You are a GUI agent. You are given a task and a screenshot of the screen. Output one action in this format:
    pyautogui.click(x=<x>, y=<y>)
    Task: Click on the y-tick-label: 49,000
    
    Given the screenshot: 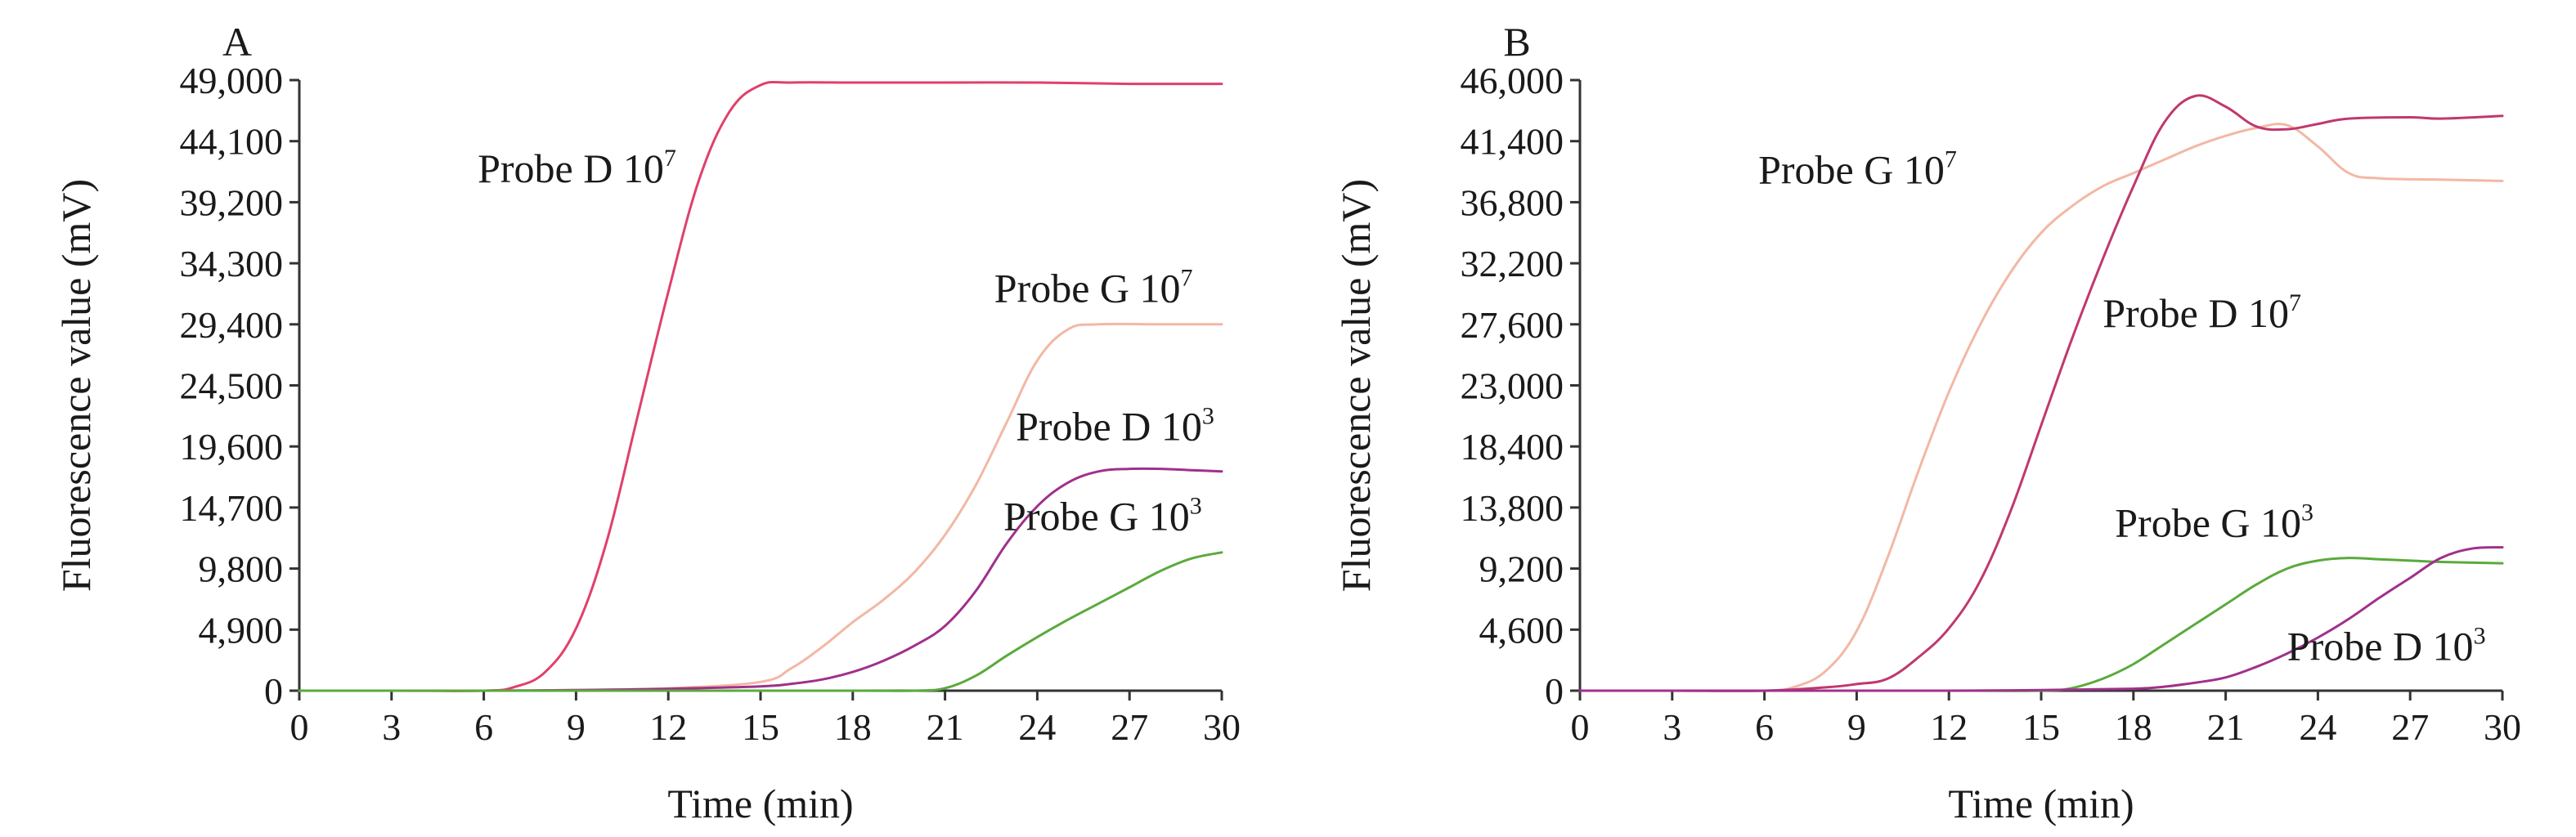 What is the action you would take?
    pyautogui.click(x=232, y=80)
    